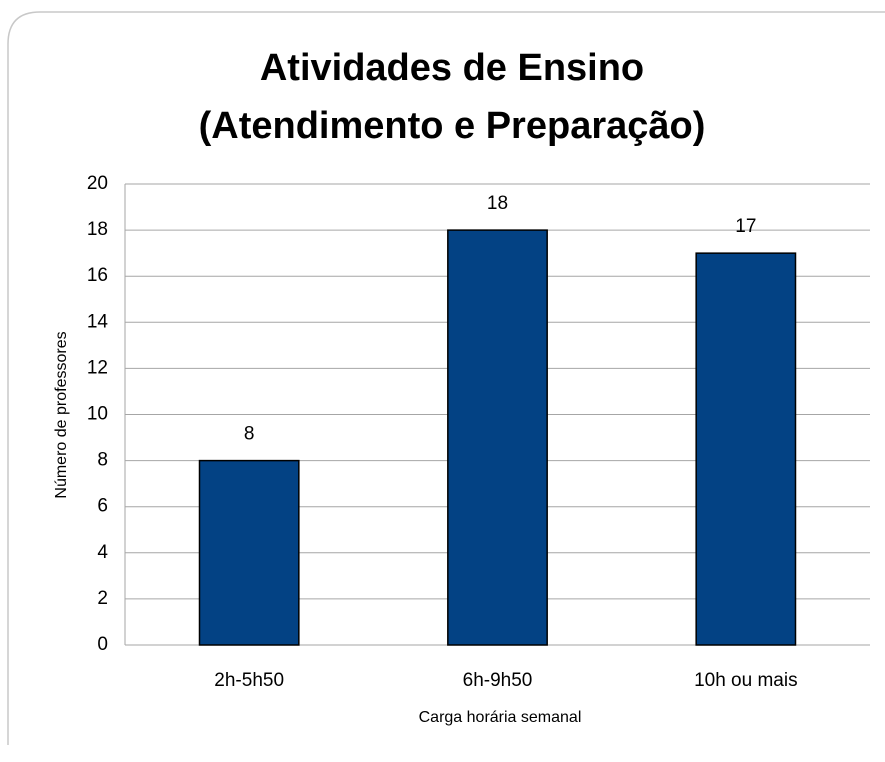  What do you see at coordinates (98, 321) in the screenshot?
I see `y-tick-label: 14` at bounding box center [98, 321].